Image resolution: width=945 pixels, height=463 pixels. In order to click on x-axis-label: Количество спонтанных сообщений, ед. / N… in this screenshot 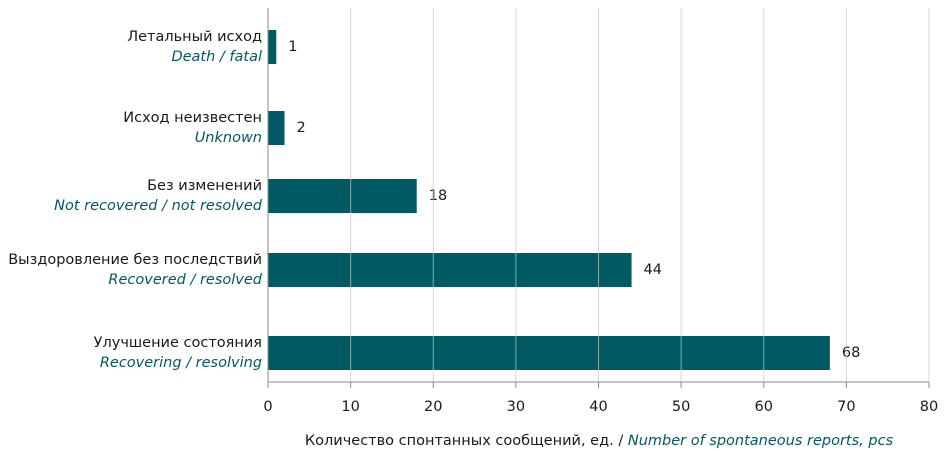, I will do `click(599, 441)`.